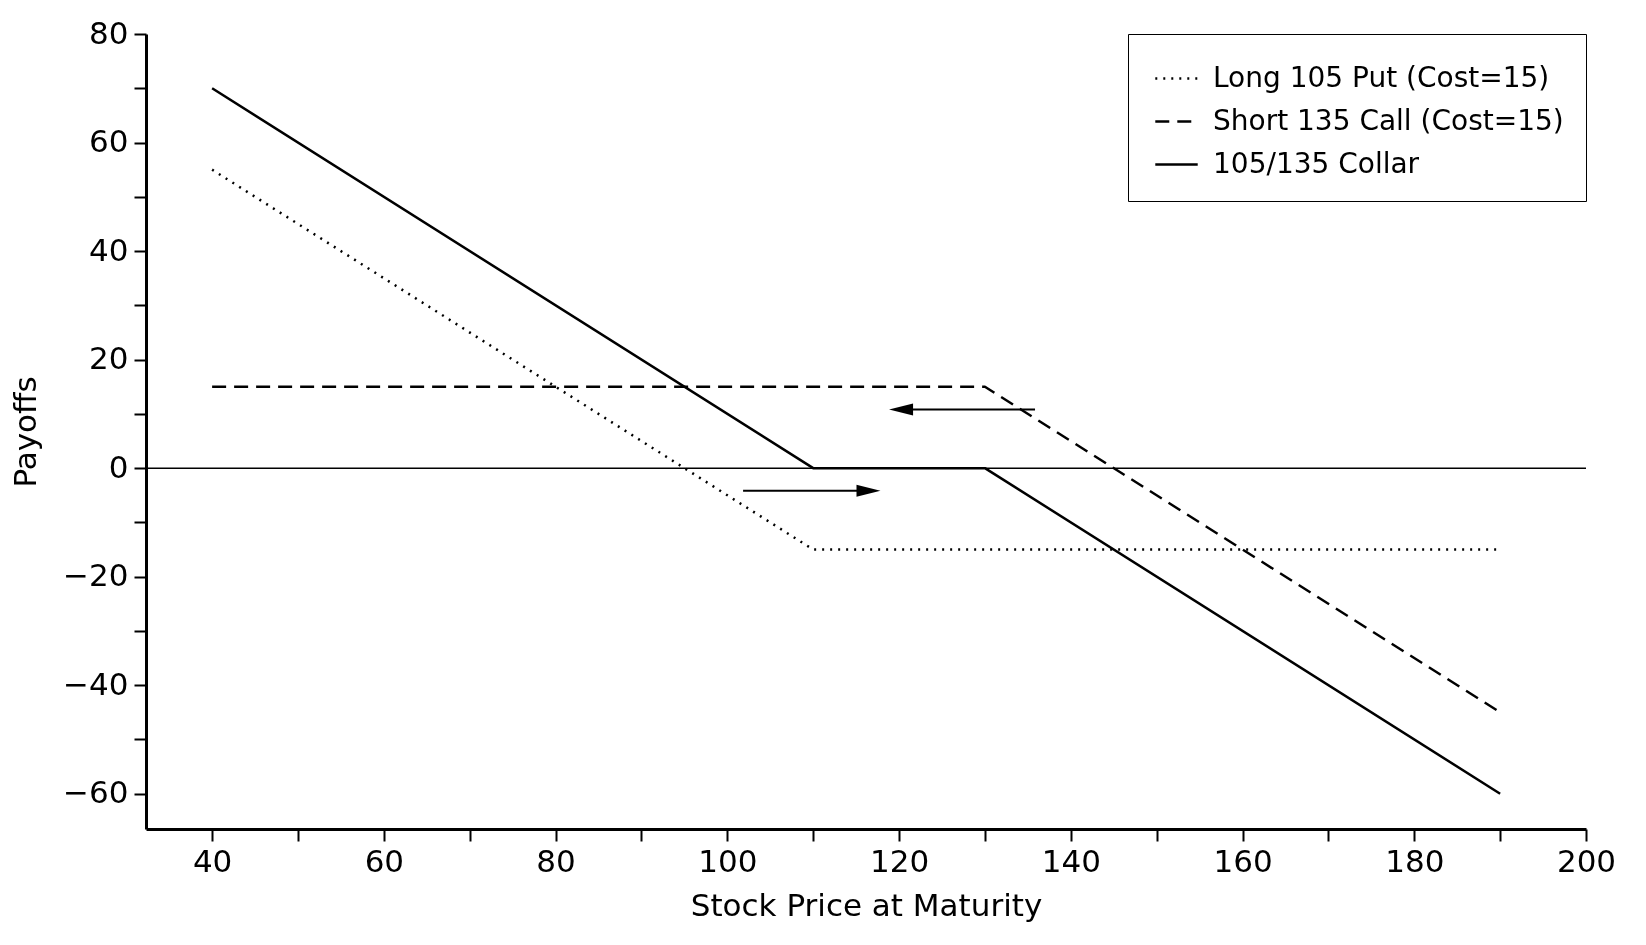  I want to click on y-axis-title: Payoffs, so click(25, 432).